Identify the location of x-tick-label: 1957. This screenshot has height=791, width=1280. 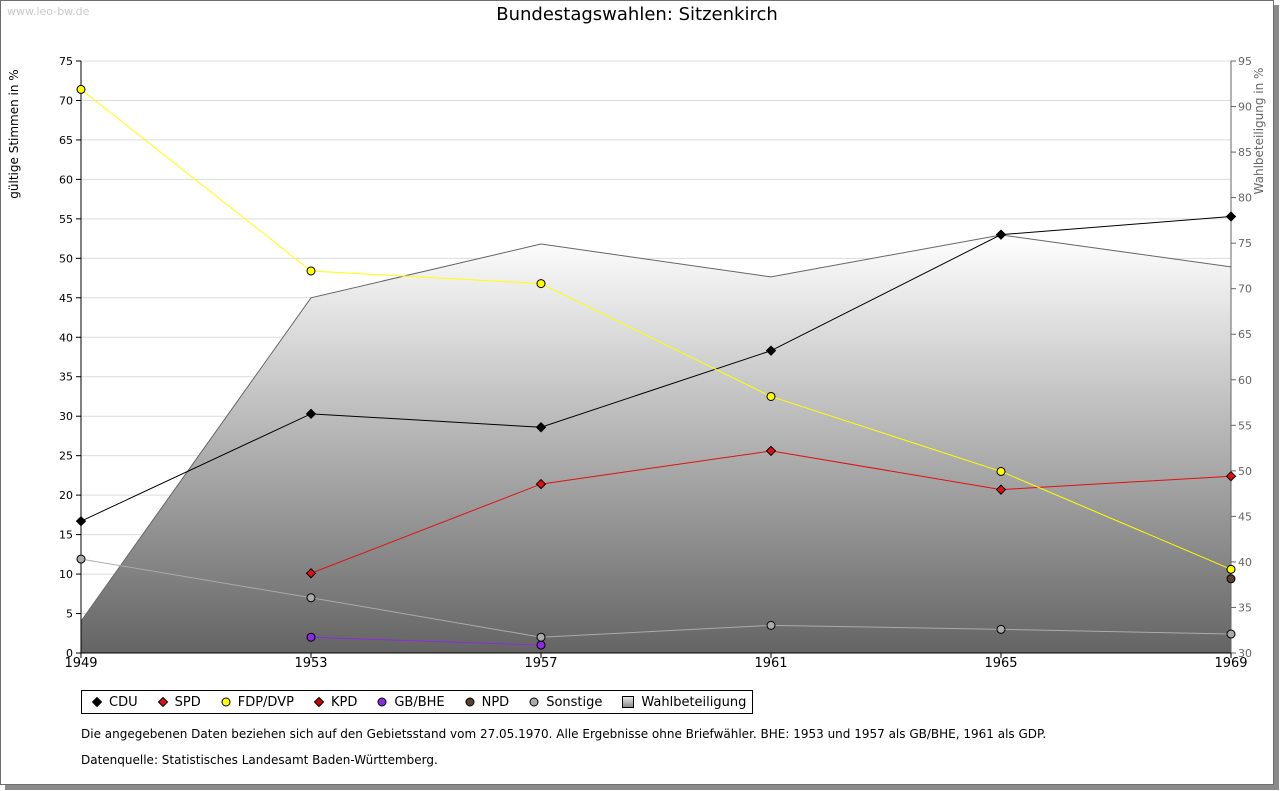
(540, 663).